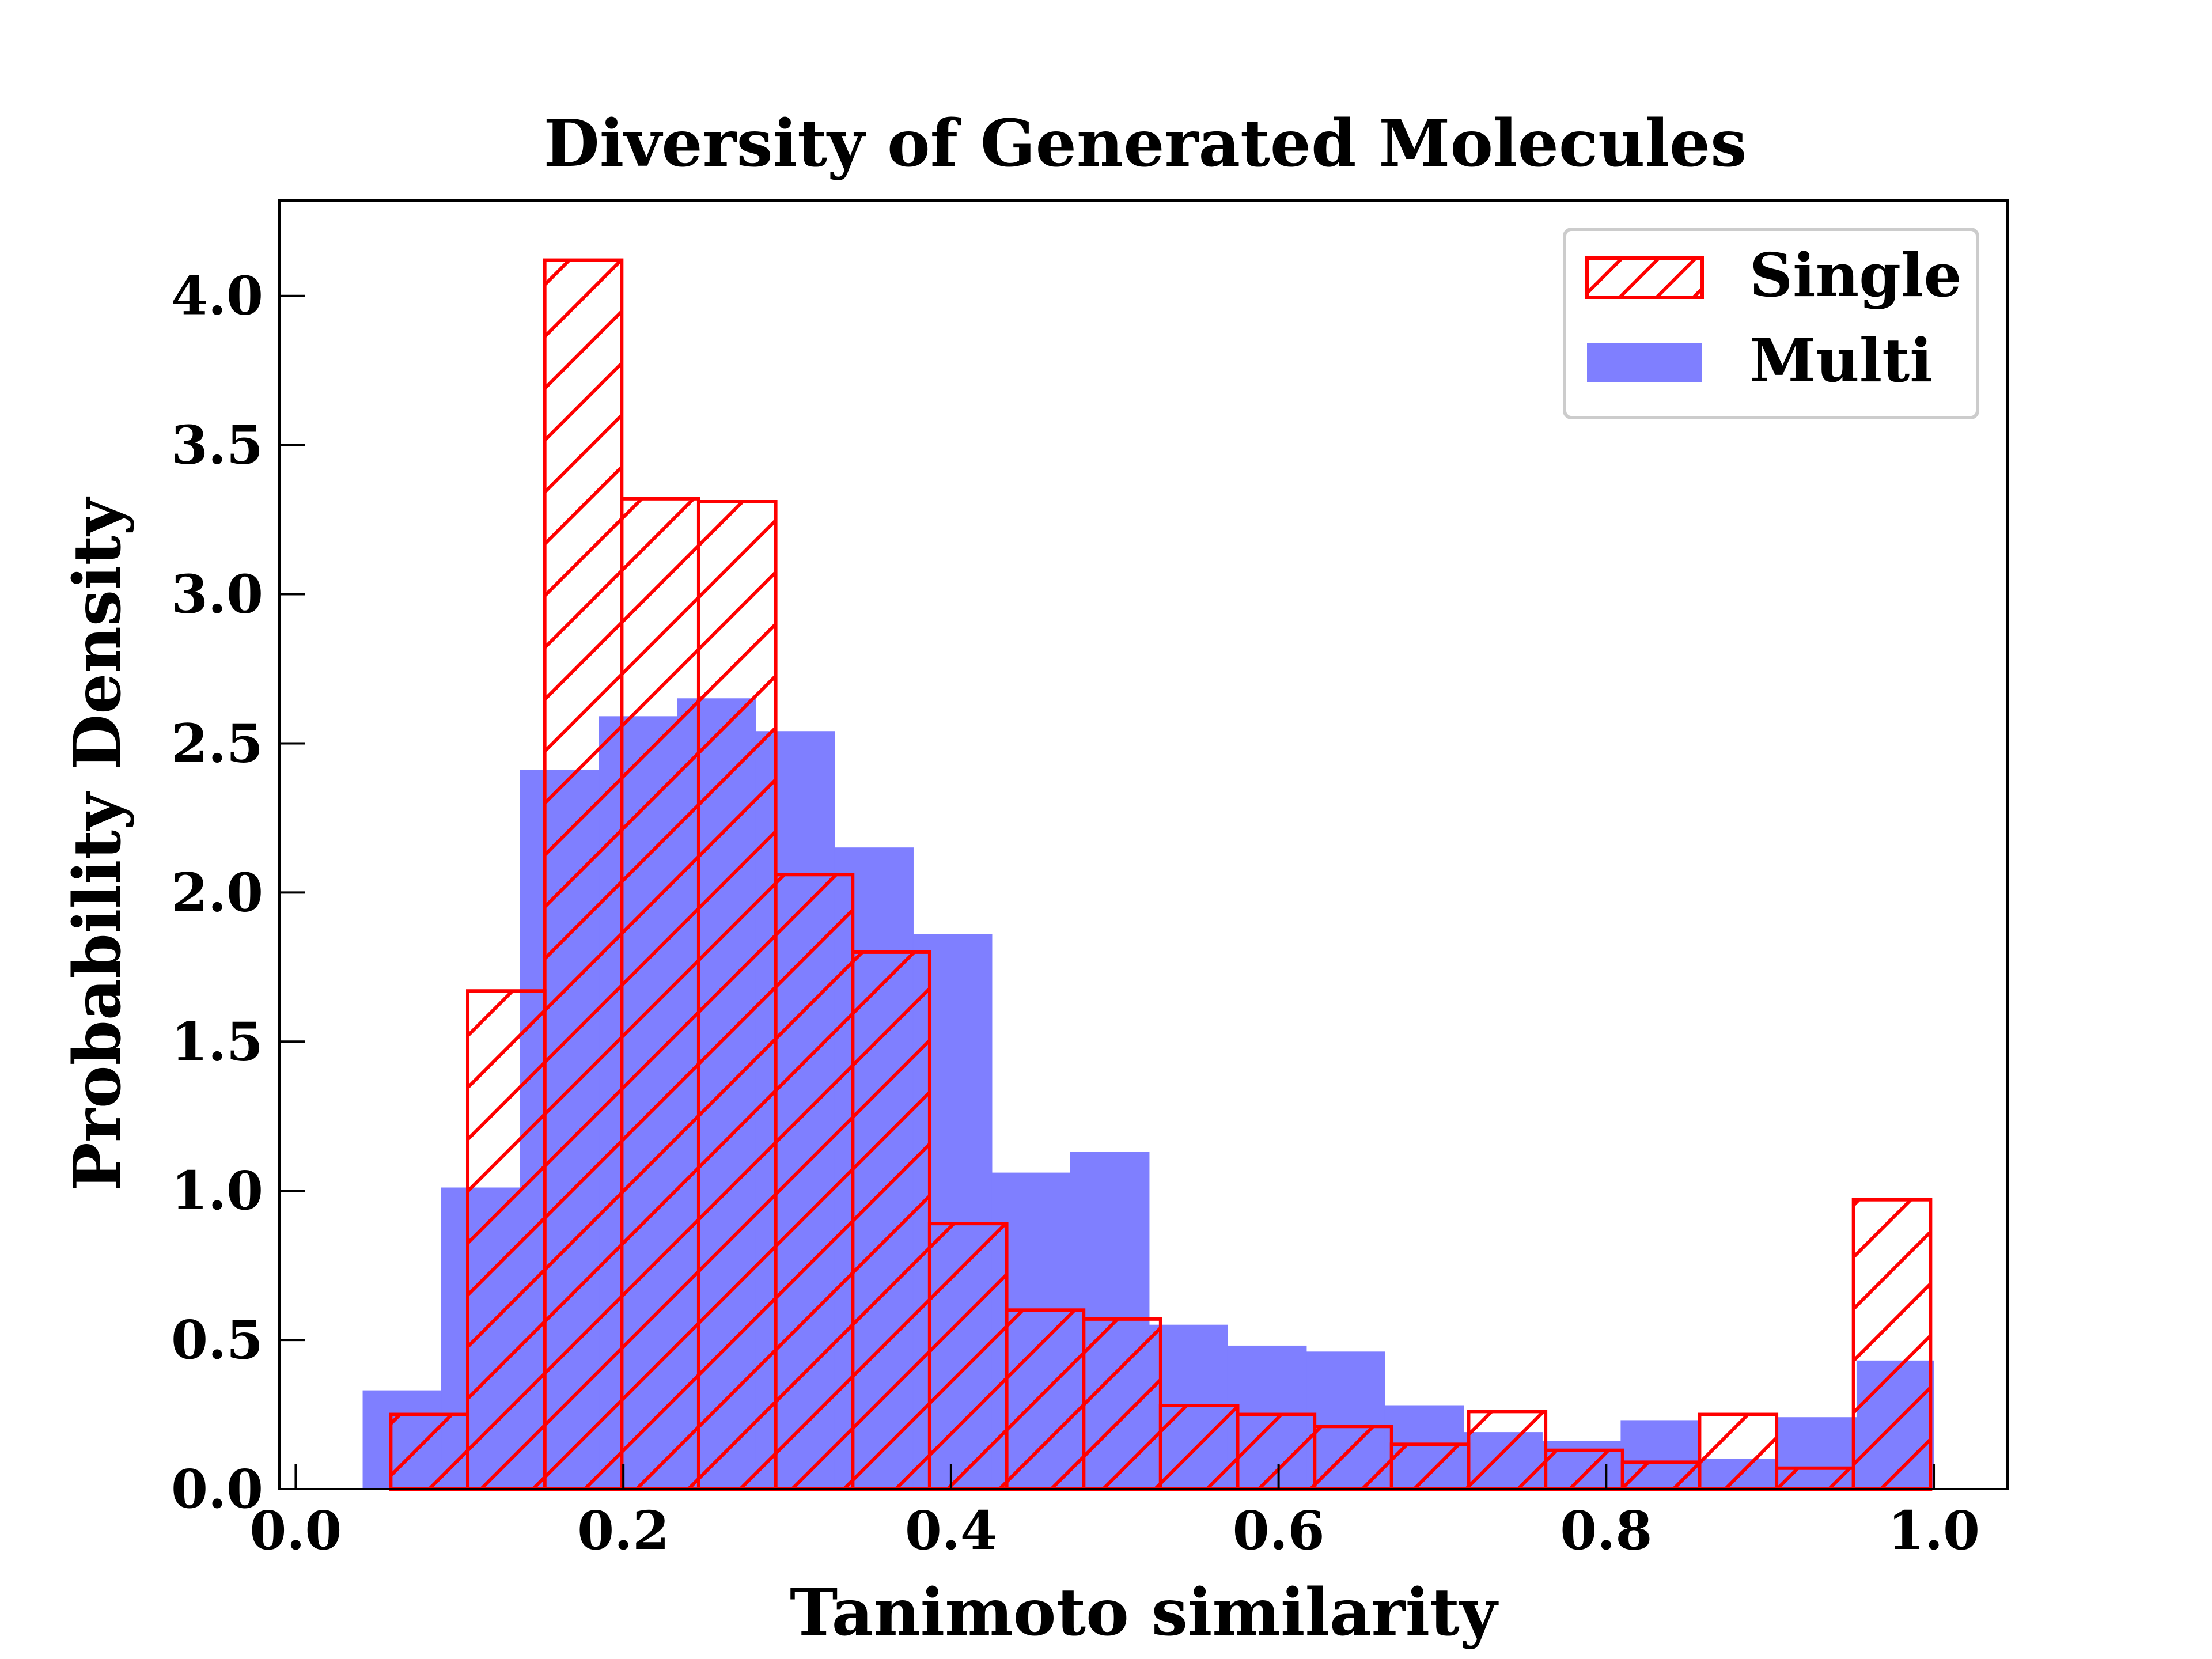 This screenshot has width=2212, height=1659. What do you see at coordinates (217, 743) in the screenshot?
I see `y-tick-label: 2.5` at bounding box center [217, 743].